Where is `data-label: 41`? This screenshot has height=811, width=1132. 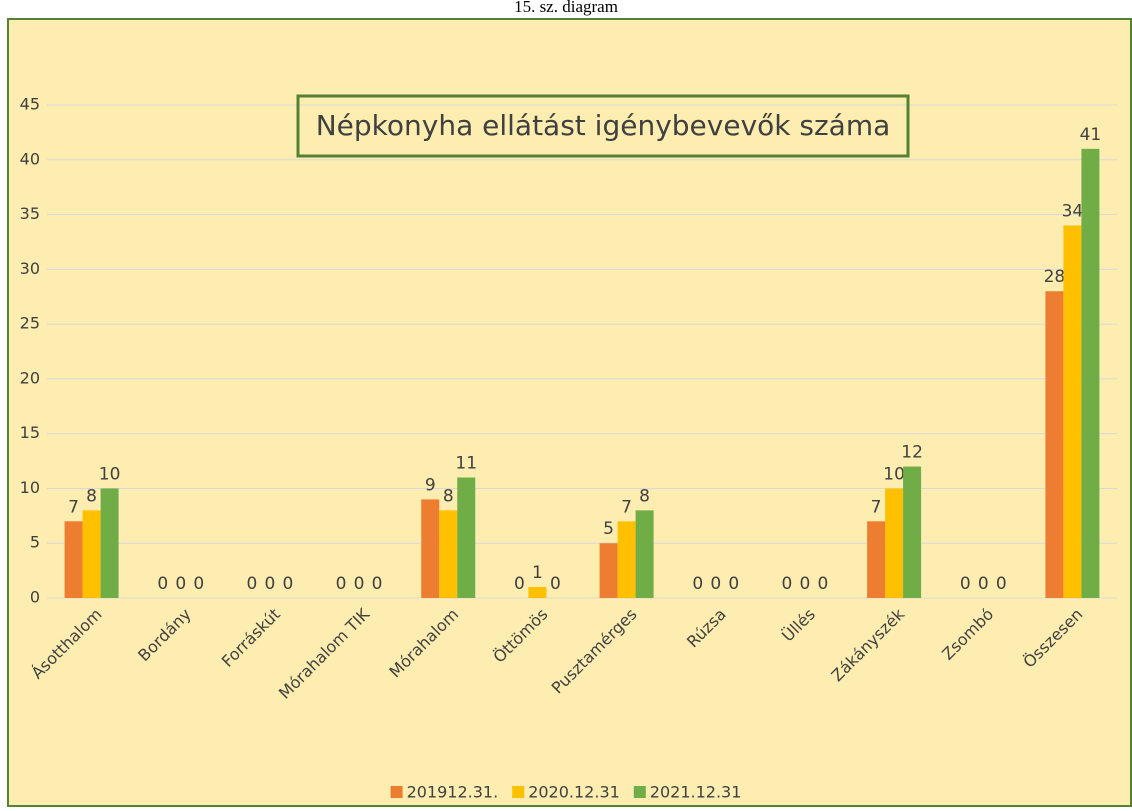 data-label: 41 is located at coordinates (1091, 135).